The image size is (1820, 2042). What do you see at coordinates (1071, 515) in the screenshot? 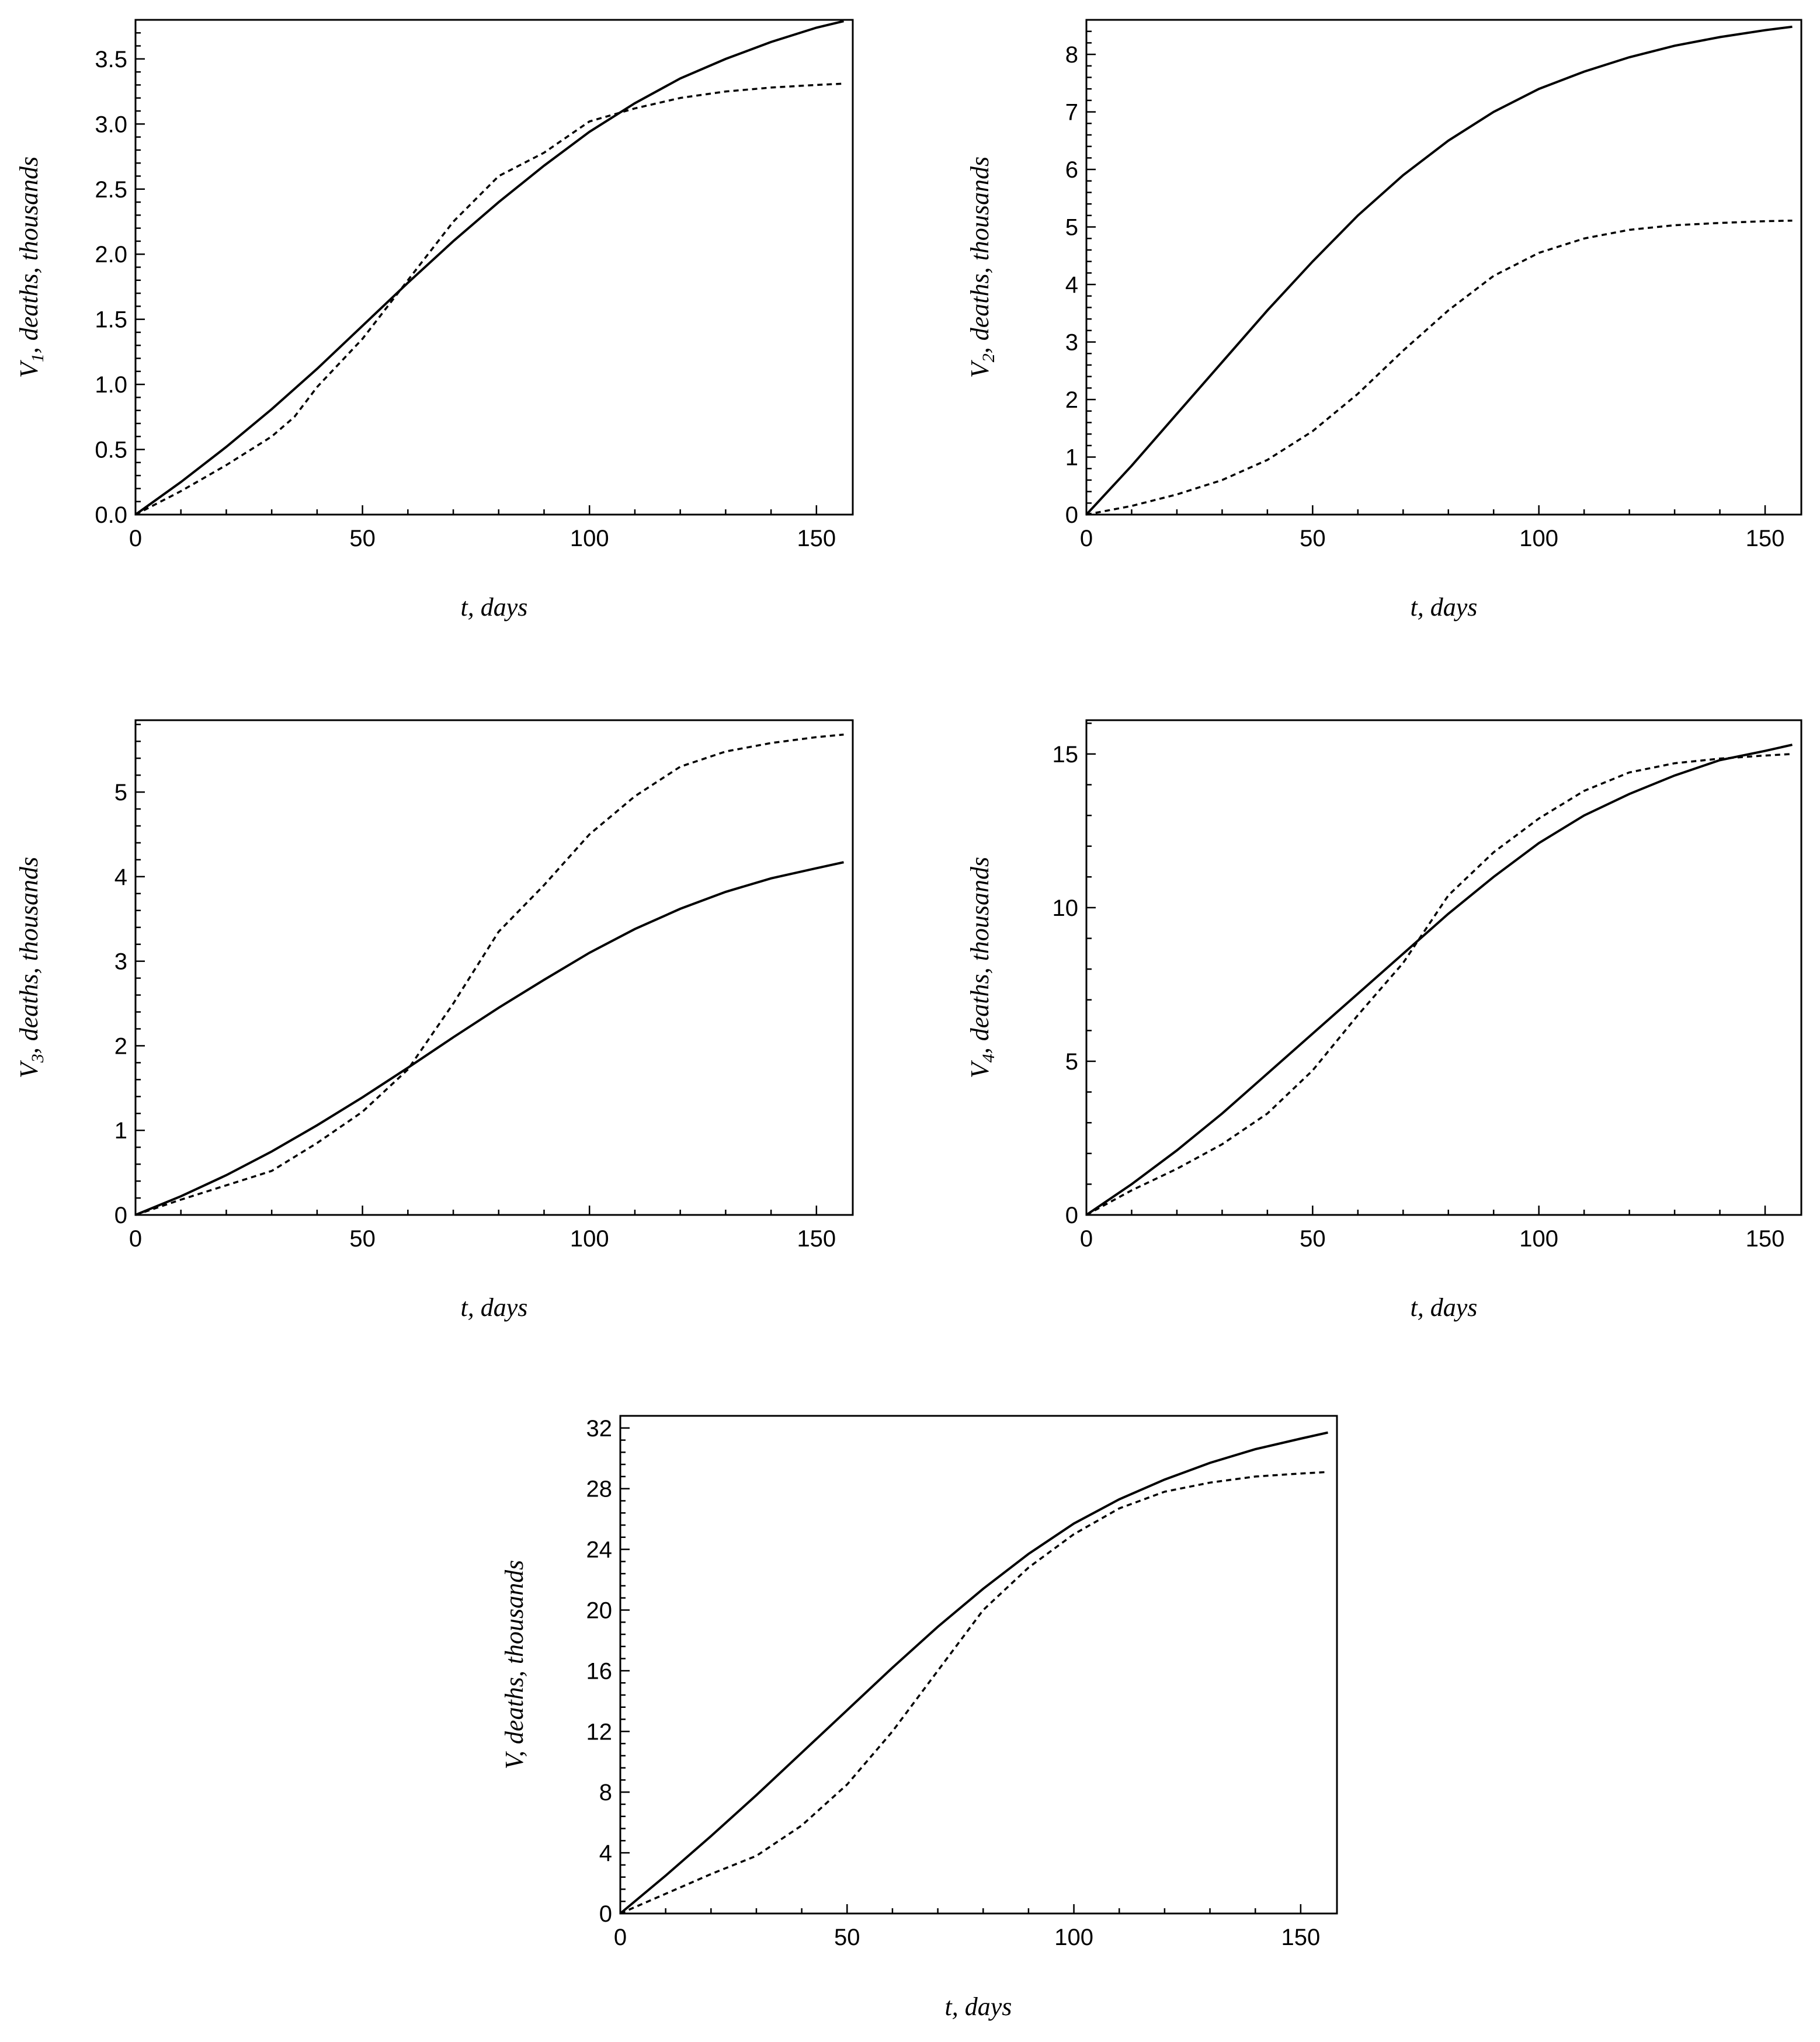
I see `panel-v2-y-tick-label: 0` at bounding box center [1071, 515].